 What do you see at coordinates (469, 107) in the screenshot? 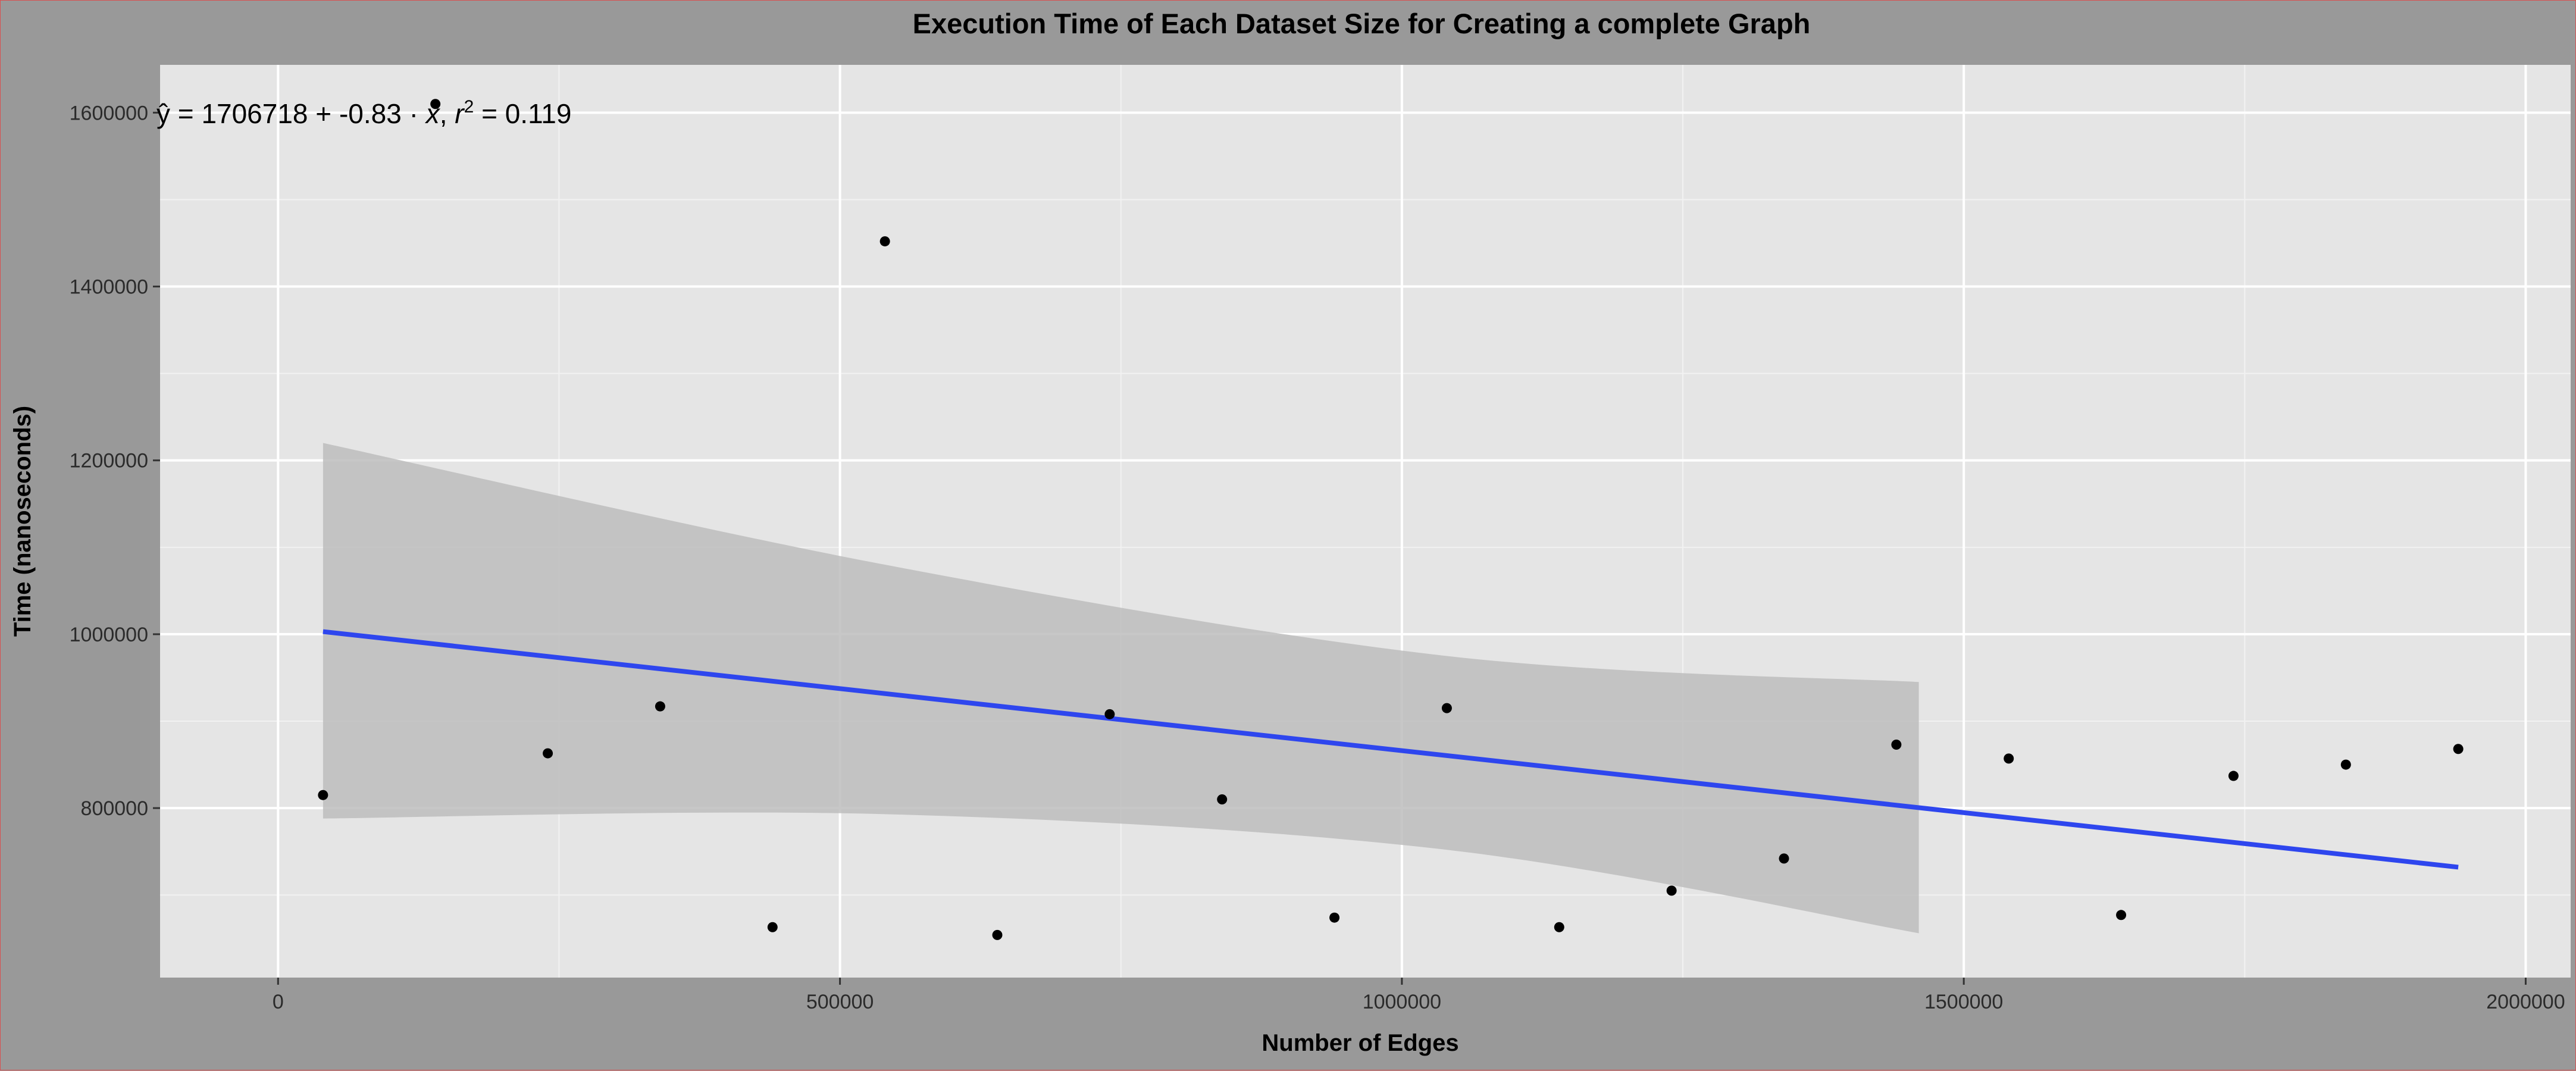
I see `equation-r-exponent: 2` at bounding box center [469, 107].